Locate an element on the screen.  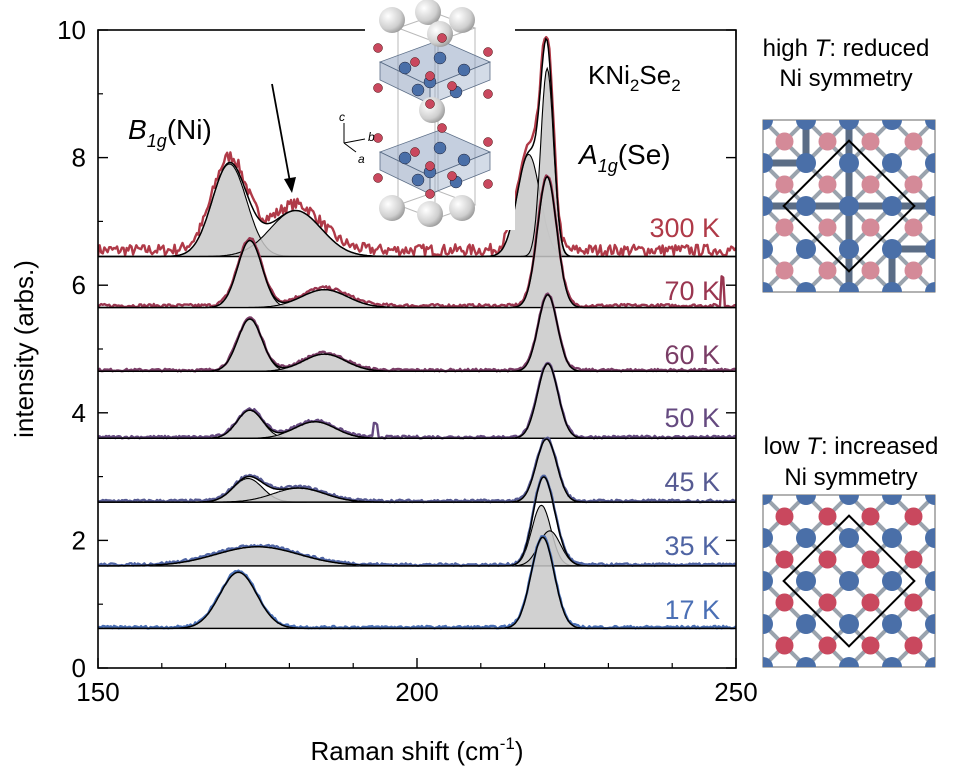
x-tick-label: 200 is located at coordinates (416, 692).